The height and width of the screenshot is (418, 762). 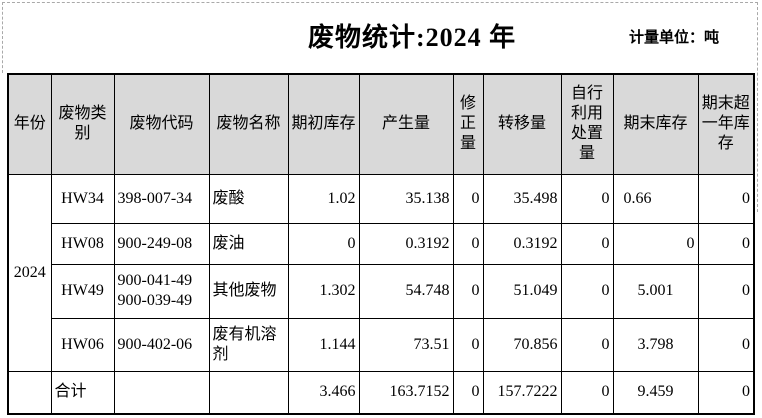 What do you see at coordinates (29, 392) in the screenshot?
I see `cell-year-empty` at bounding box center [29, 392].